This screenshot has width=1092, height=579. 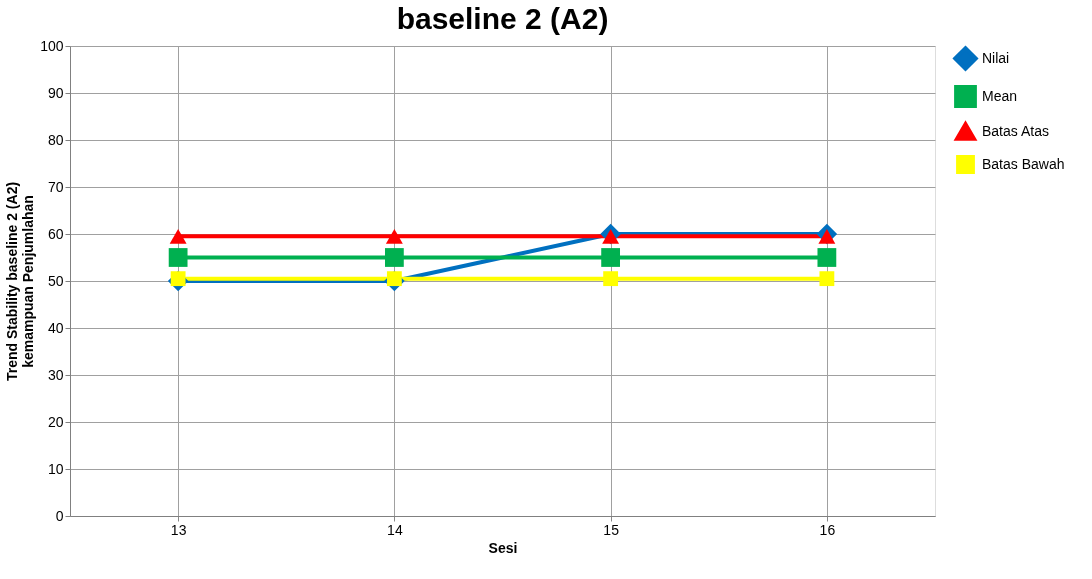 I want to click on legend-label: Batas Bawah, so click(x=1023, y=163).